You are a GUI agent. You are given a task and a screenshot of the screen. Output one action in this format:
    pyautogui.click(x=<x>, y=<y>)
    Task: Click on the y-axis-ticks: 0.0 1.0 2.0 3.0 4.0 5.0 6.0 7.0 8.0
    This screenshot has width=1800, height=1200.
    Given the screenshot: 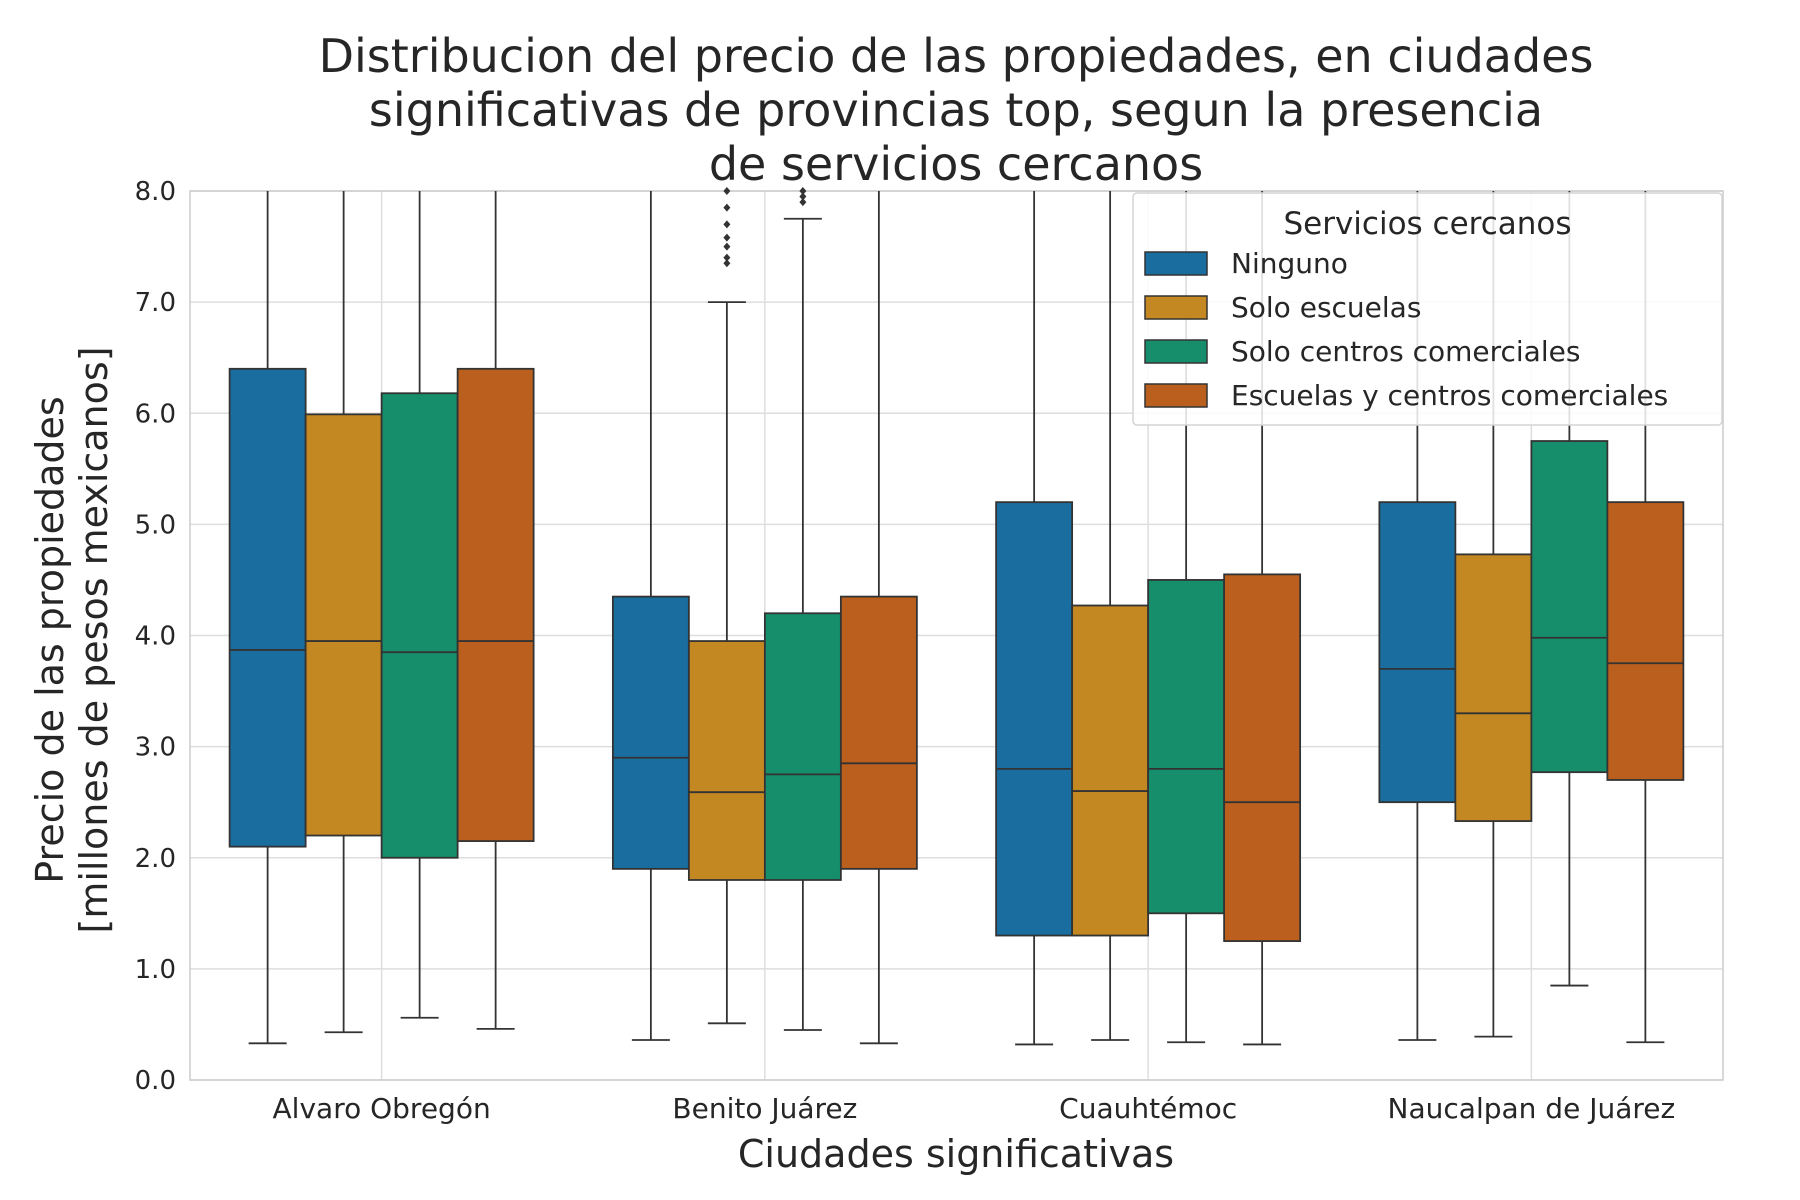 What is the action you would take?
    pyautogui.click(x=155, y=636)
    